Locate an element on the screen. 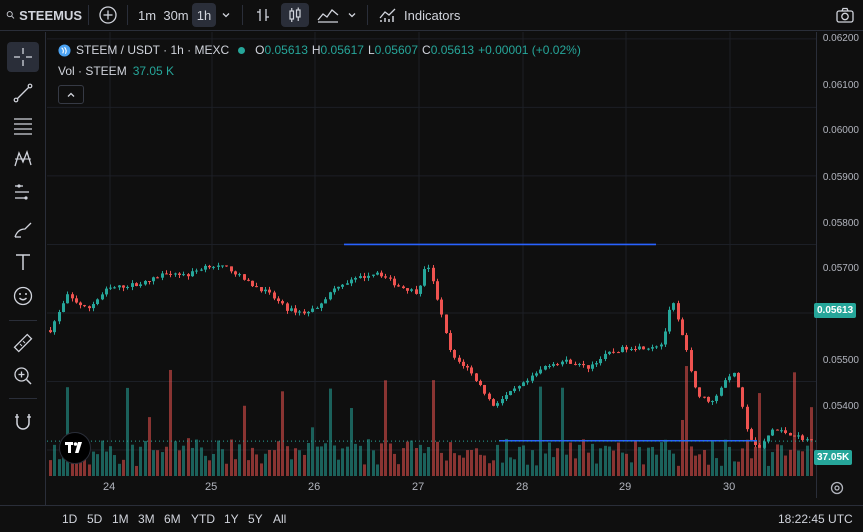 The height and width of the screenshot is (532, 863). range-5d: 5D is located at coordinates (95, 519).